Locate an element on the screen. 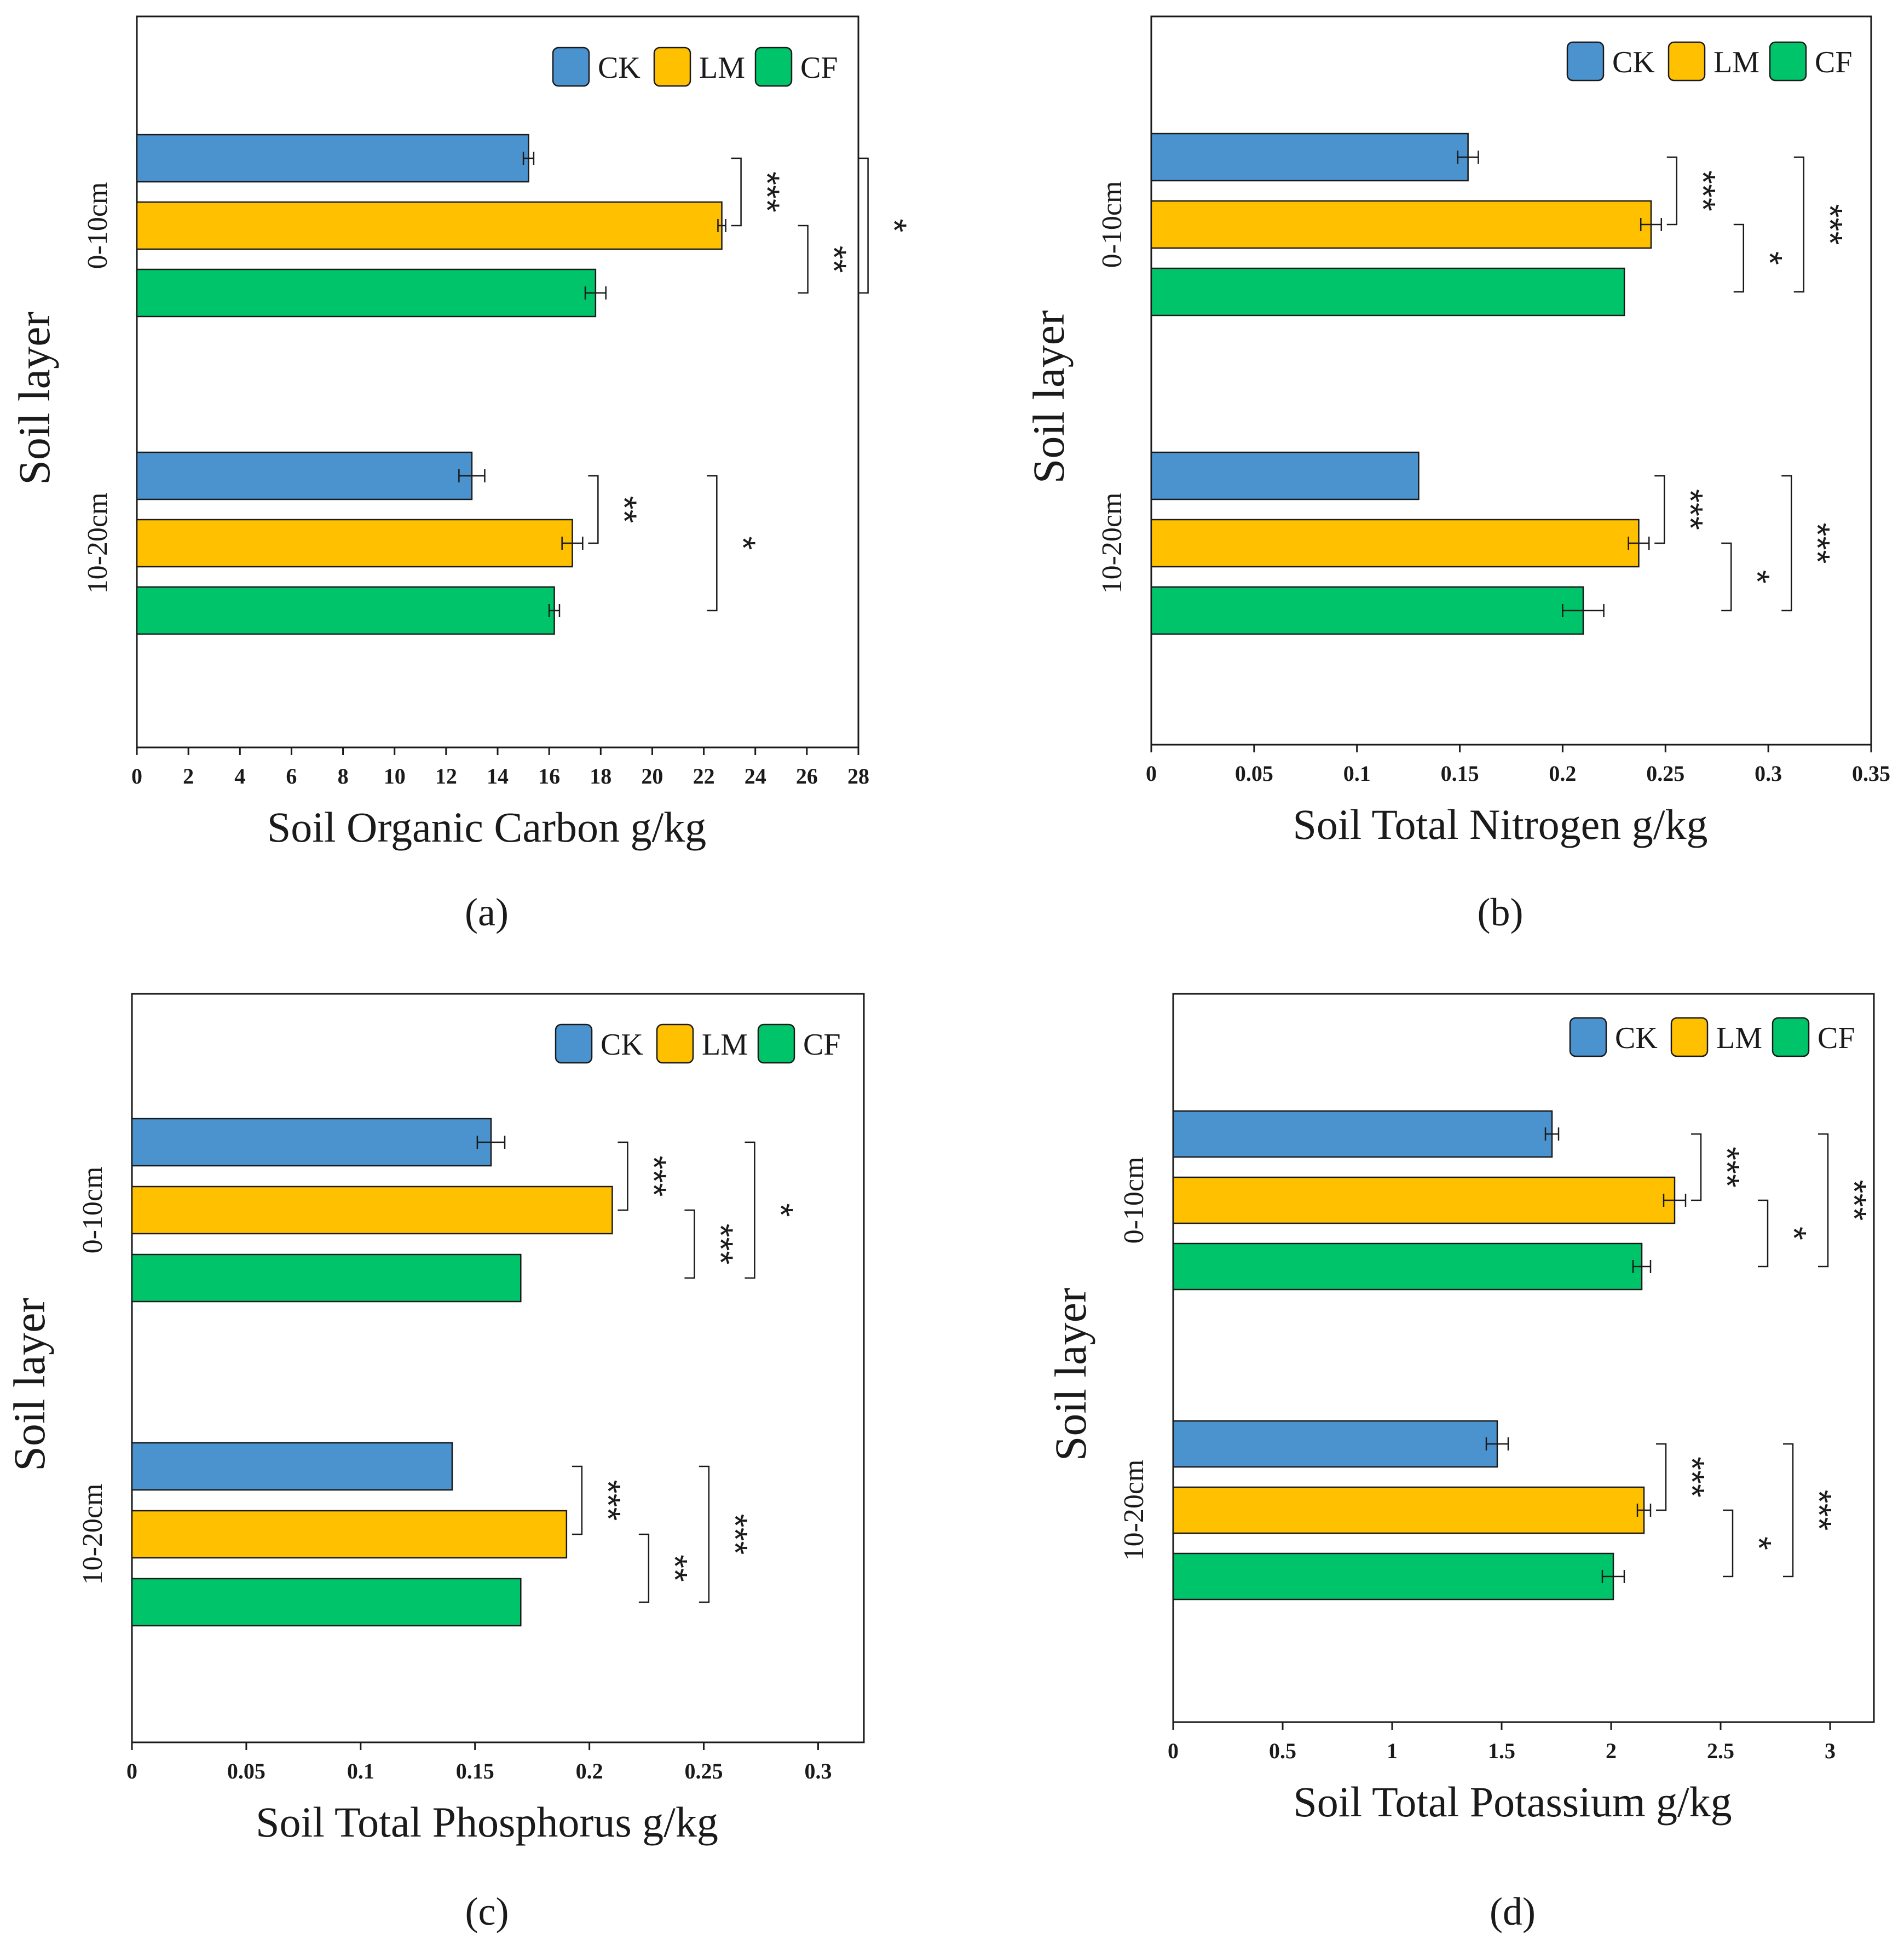 Image resolution: width=1904 pixels, height=1957 pixels. x-tick-label: 14 is located at coordinates (498, 776).